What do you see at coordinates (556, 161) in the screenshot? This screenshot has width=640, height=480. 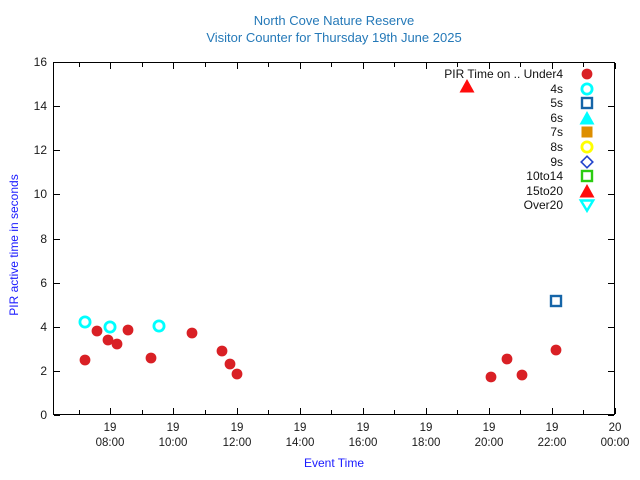 I see `legend-label-9s: 9s` at bounding box center [556, 161].